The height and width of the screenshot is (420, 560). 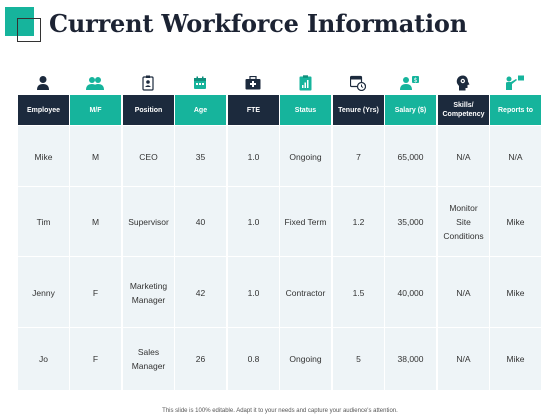 What do you see at coordinates (515, 83) in the screenshot?
I see `presenter-icon` at bounding box center [515, 83].